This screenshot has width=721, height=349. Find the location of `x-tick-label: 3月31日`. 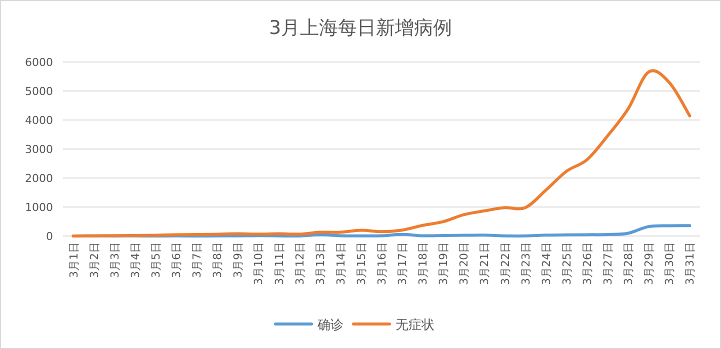

x-tick-label: 3月31日 is located at coordinates (690, 263).